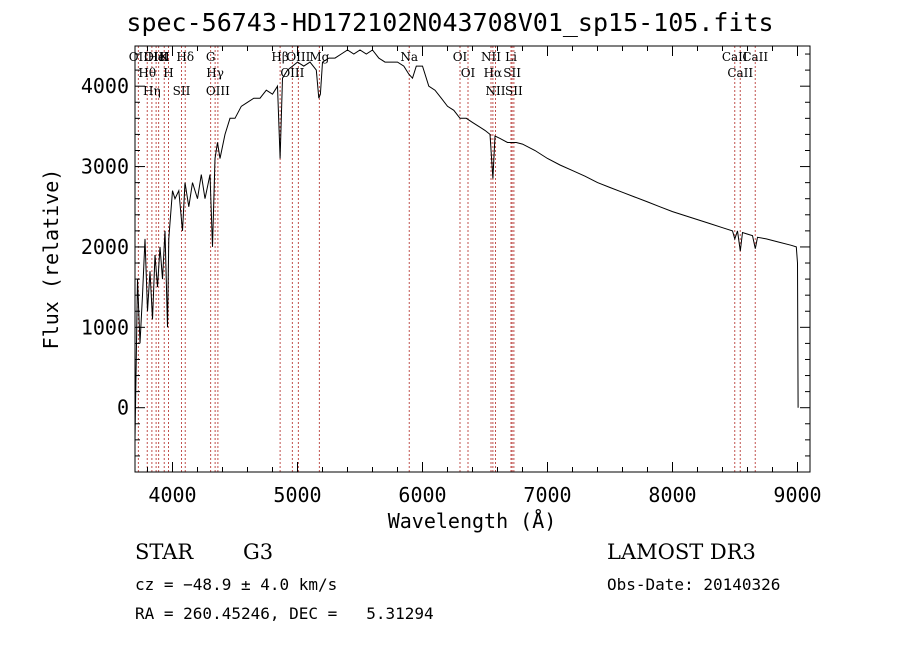 Image resolution: width=900 pixels, height=649 pixels. I want to click on coordinates: RA = 260.45246, DEC = 5.31294, so click(284, 613).